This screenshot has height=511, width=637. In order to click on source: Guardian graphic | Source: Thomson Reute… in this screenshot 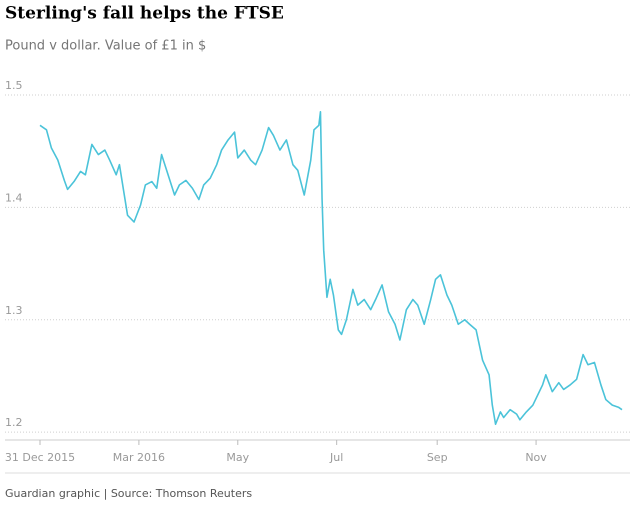, I will do `click(128, 493)`.